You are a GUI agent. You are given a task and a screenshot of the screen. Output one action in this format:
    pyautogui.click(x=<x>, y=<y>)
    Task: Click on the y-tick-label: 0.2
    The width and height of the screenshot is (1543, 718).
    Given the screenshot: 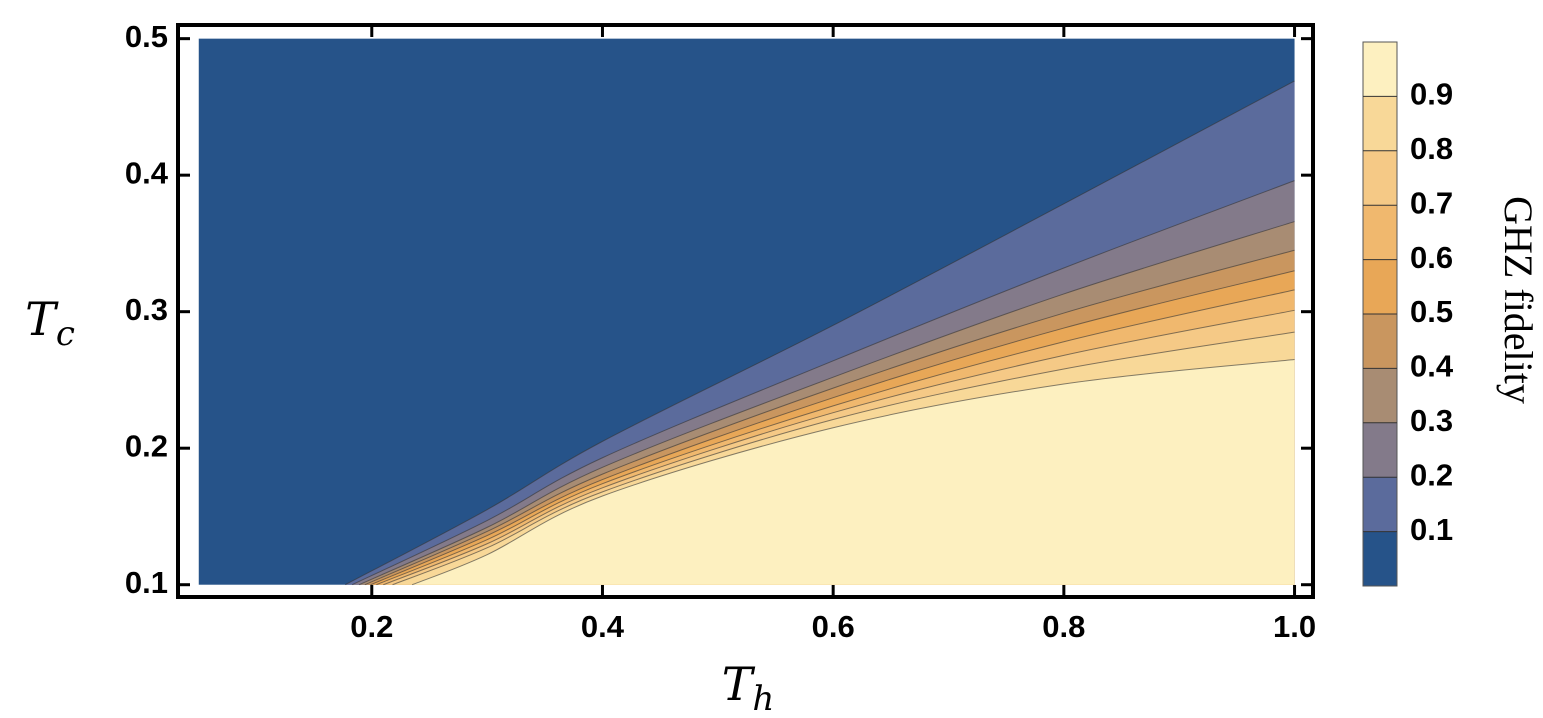 What is the action you would take?
    pyautogui.click(x=146, y=445)
    